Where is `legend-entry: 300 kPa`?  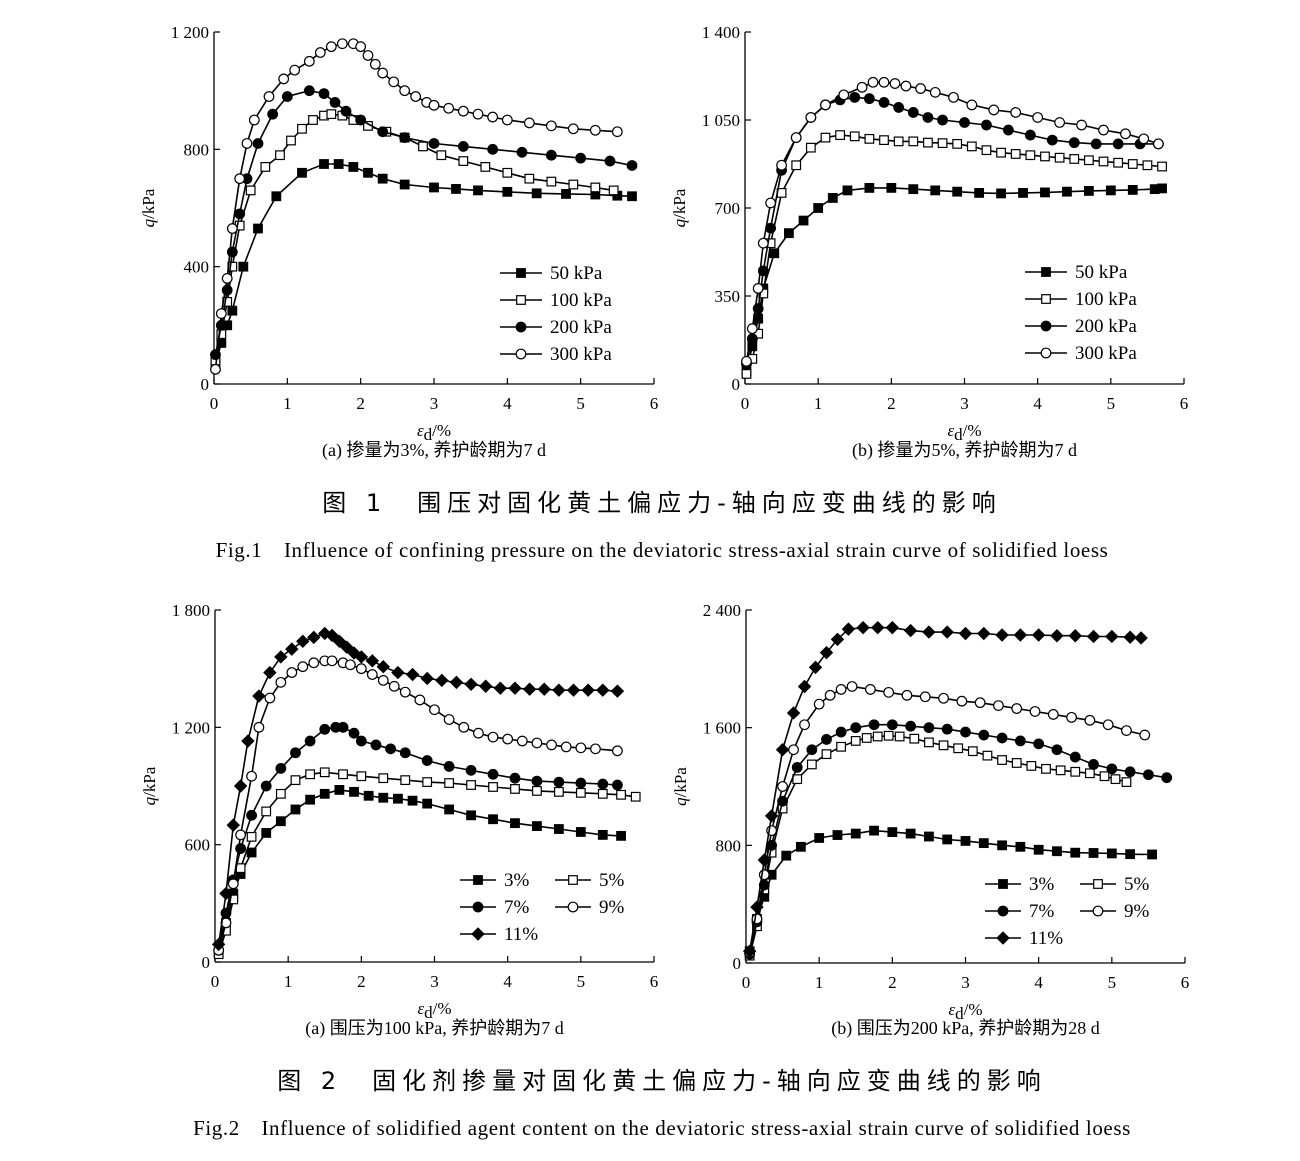
legend-entry: 300 kPa is located at coordinates (1081, 353).